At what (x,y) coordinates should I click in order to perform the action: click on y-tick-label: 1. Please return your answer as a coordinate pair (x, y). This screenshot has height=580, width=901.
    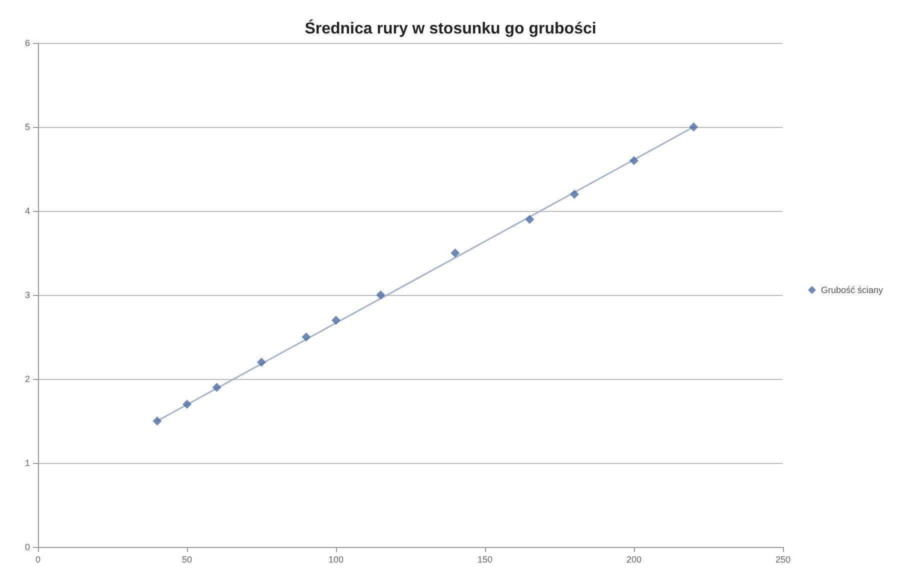
    Looking at the image, I should click on (27, 463).